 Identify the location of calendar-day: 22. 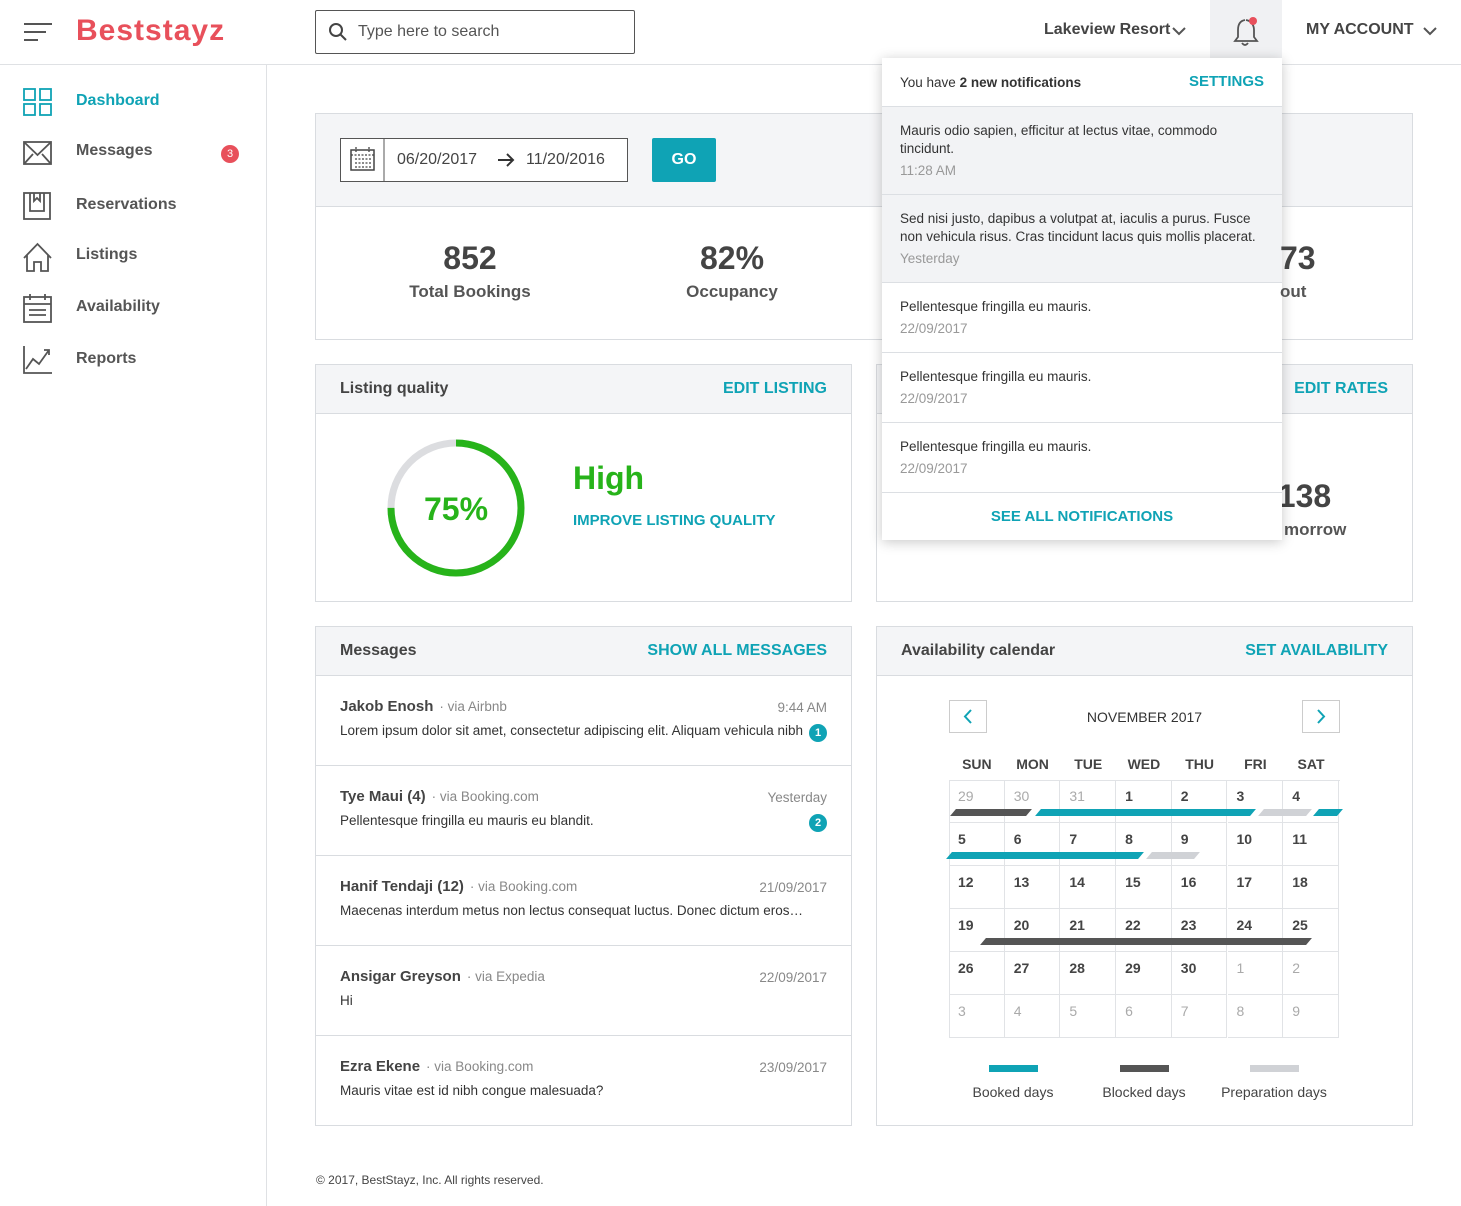
(1144, 930).